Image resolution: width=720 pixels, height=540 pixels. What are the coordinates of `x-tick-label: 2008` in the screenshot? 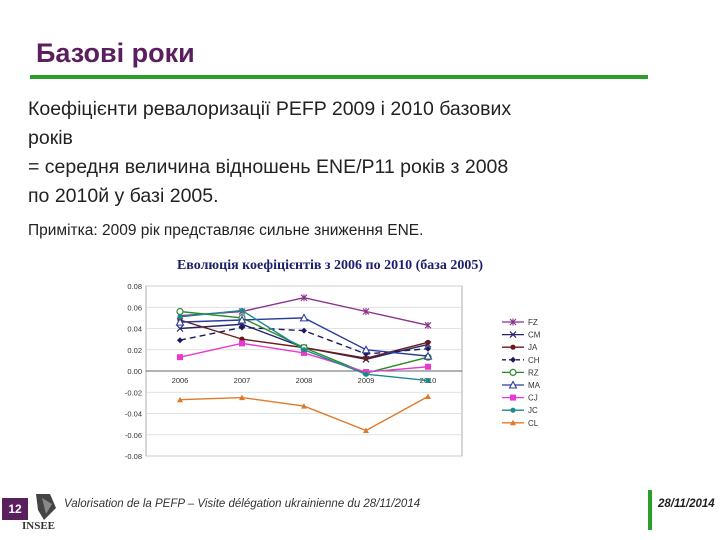 It's located at (304, 380).